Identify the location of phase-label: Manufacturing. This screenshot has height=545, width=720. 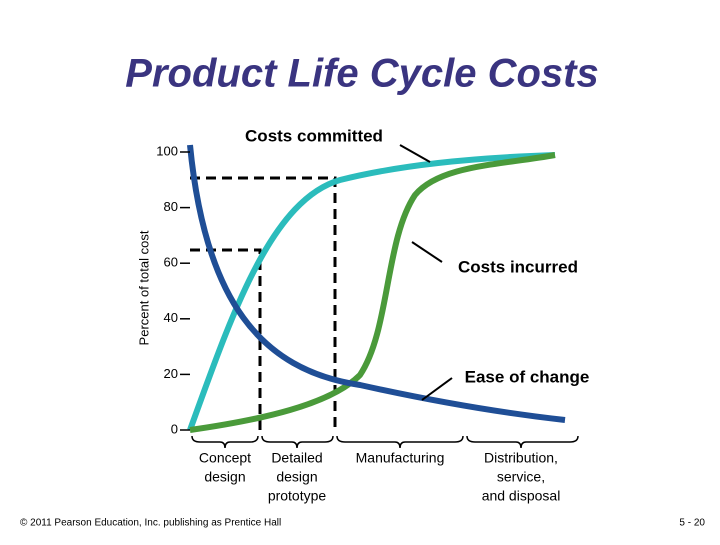
(400, 458).